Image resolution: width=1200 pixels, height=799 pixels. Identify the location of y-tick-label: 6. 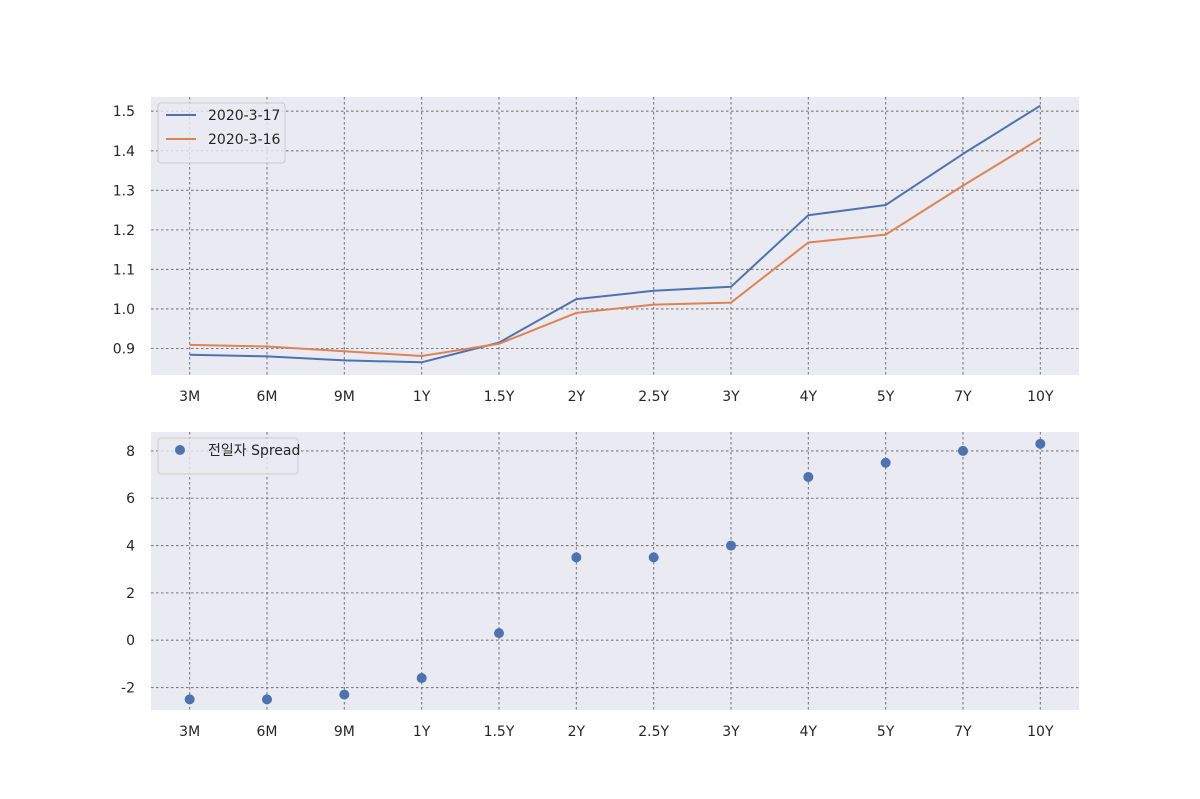
(130, 499).